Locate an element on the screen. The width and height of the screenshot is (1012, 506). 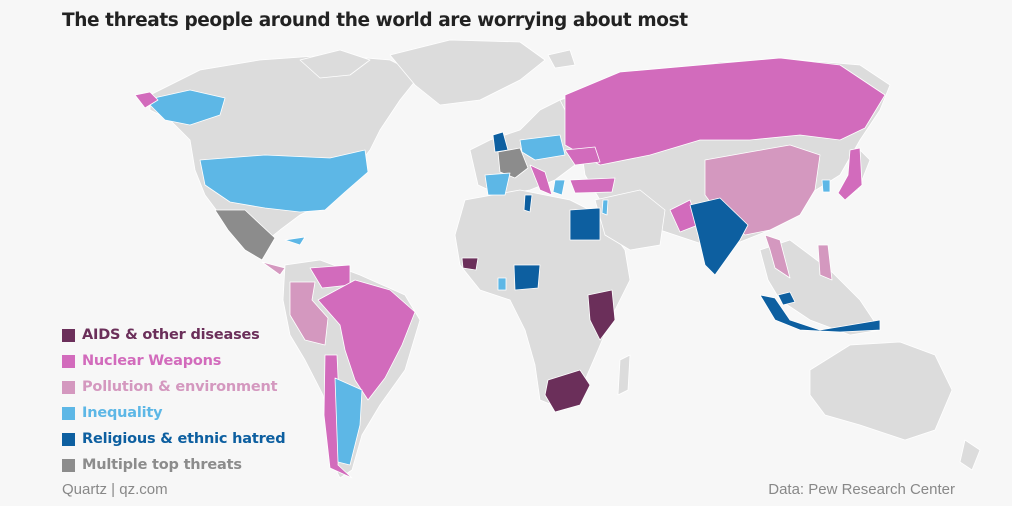
country-alaska-islands-nuclear is located at coordinates (146, 100).